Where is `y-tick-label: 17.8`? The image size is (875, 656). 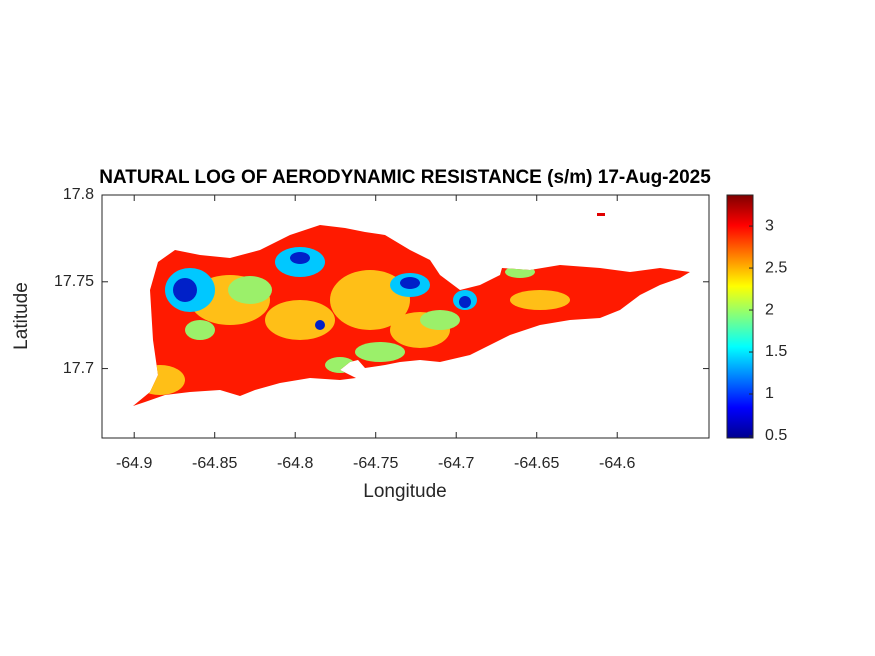
y-tick-label: 17.8 is located at coordinates (78, 194).